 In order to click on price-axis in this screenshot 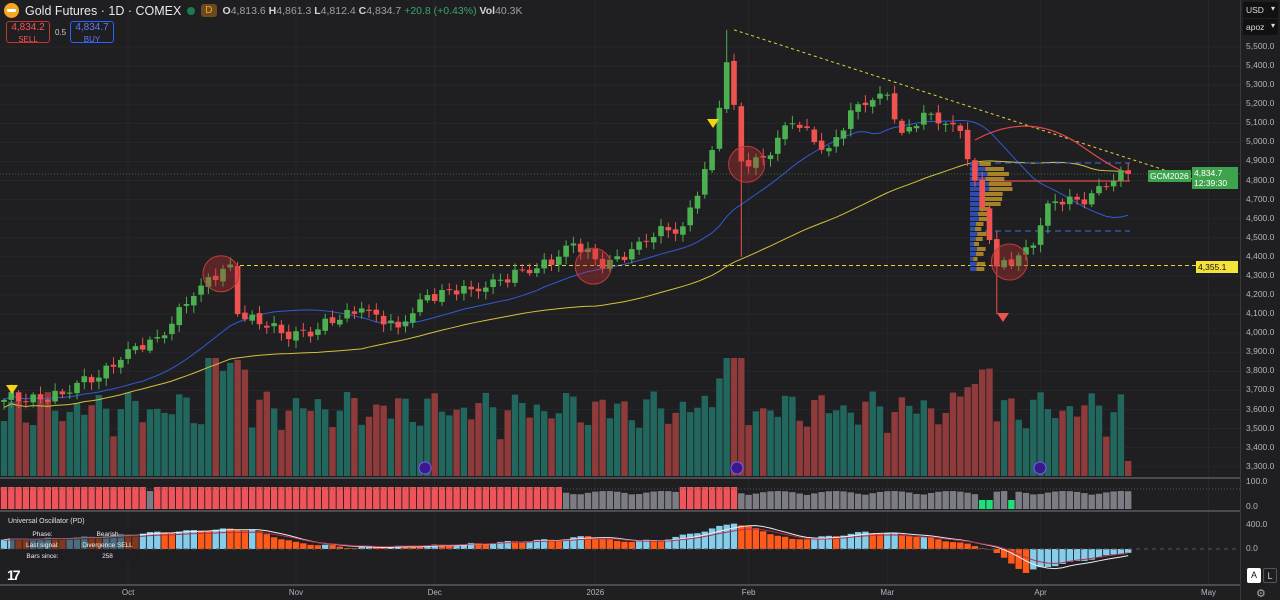, I will do `click(1260, 300)`.